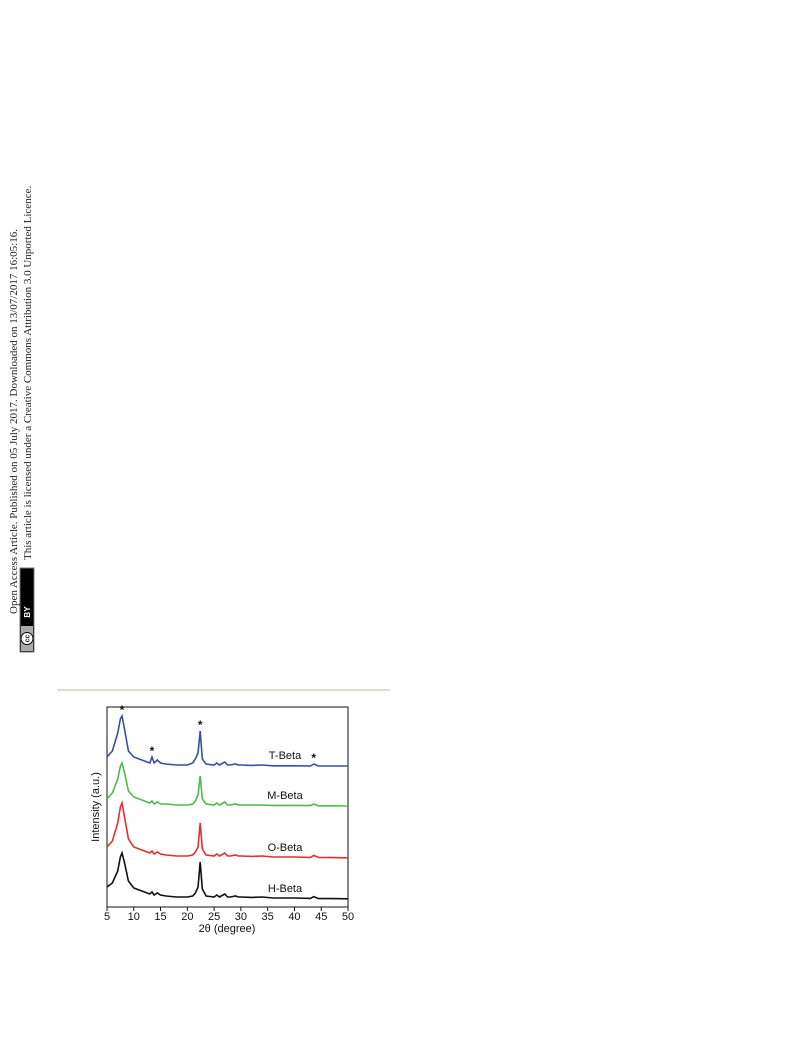 This screenshot has width=793, height=1039. Describe the element at coordinates (107, 917) in the screenshot. I see `x-tick-label: 5` at that location.